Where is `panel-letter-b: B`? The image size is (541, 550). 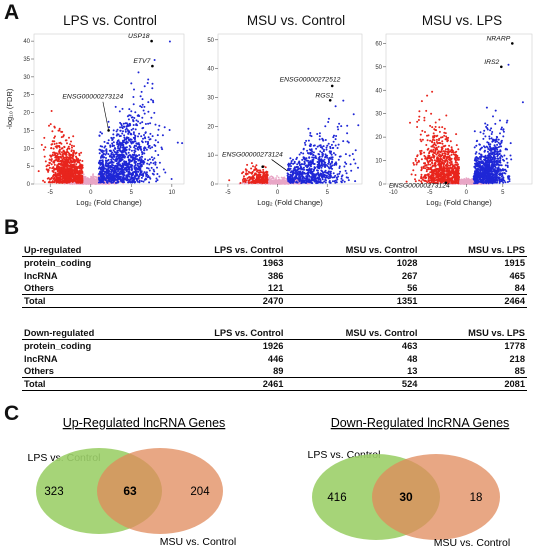
panel-letter-b: B is located at coordinates (12, 227).